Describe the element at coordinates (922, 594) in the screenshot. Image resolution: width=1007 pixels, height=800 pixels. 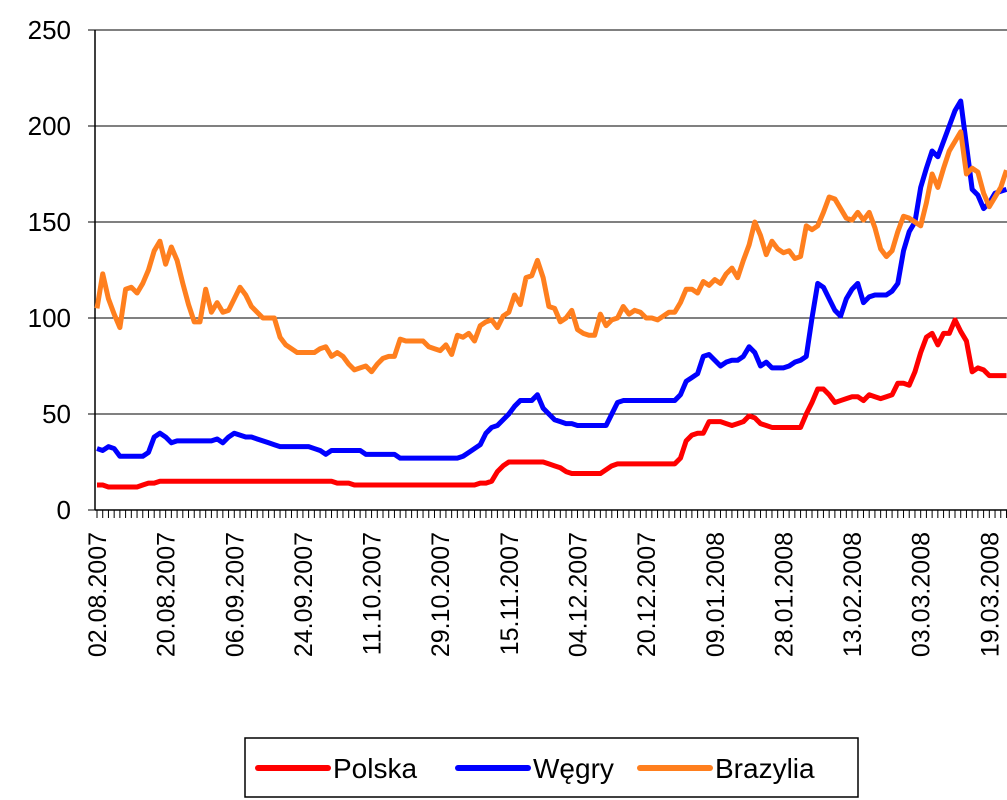
I see `x-tick-label: 03.03.2008` at that location.